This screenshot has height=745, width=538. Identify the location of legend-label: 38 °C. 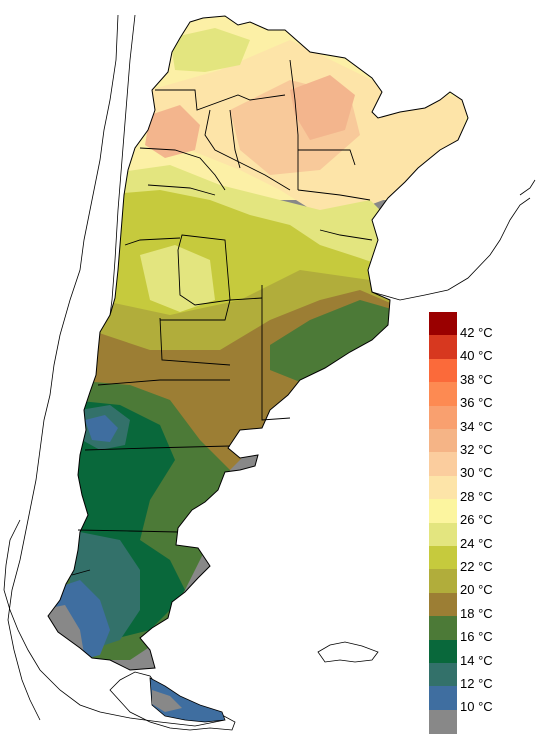
(476, 379).